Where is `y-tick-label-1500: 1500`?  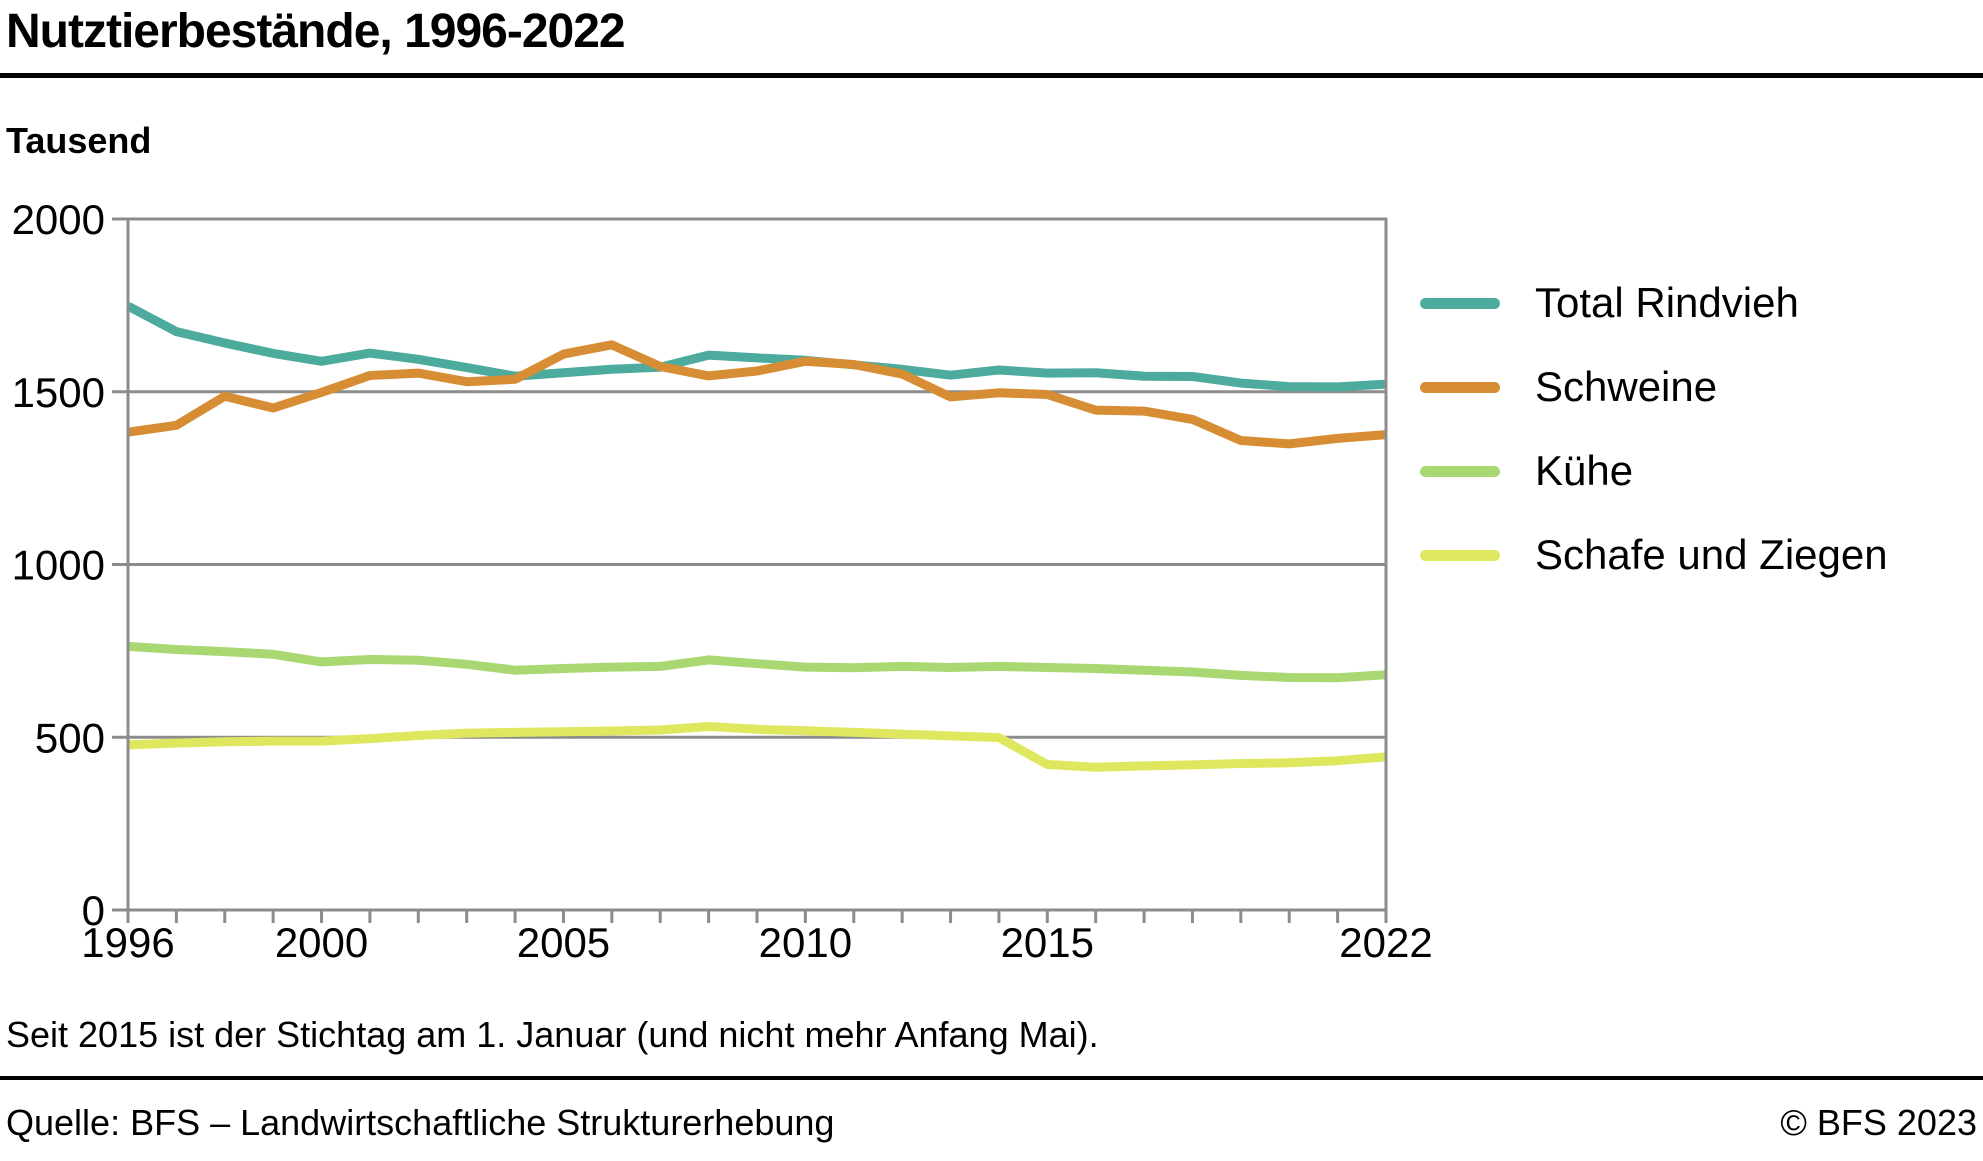
y-tick-label-1500: 1500 is located at coordinates (58, 392).